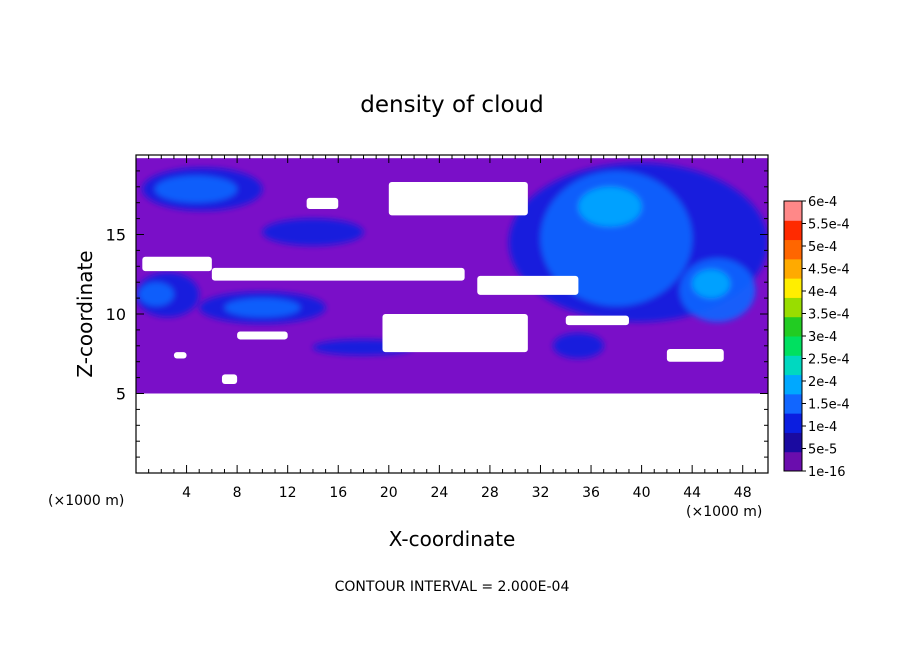 The height and width of the screenshot is (654, 904). I want to click on colorbar-label: 2e-4, so click(822, 382).